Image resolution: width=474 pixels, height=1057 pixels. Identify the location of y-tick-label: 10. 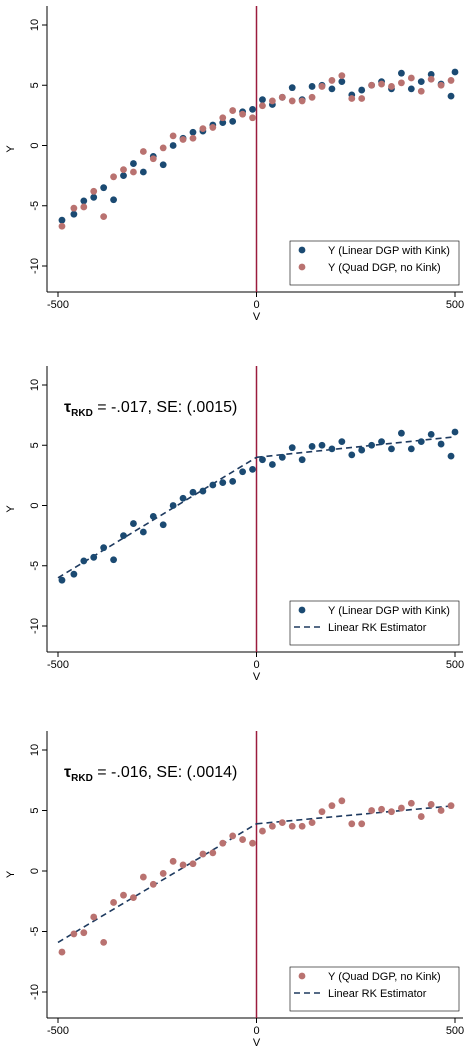
(35, 750).